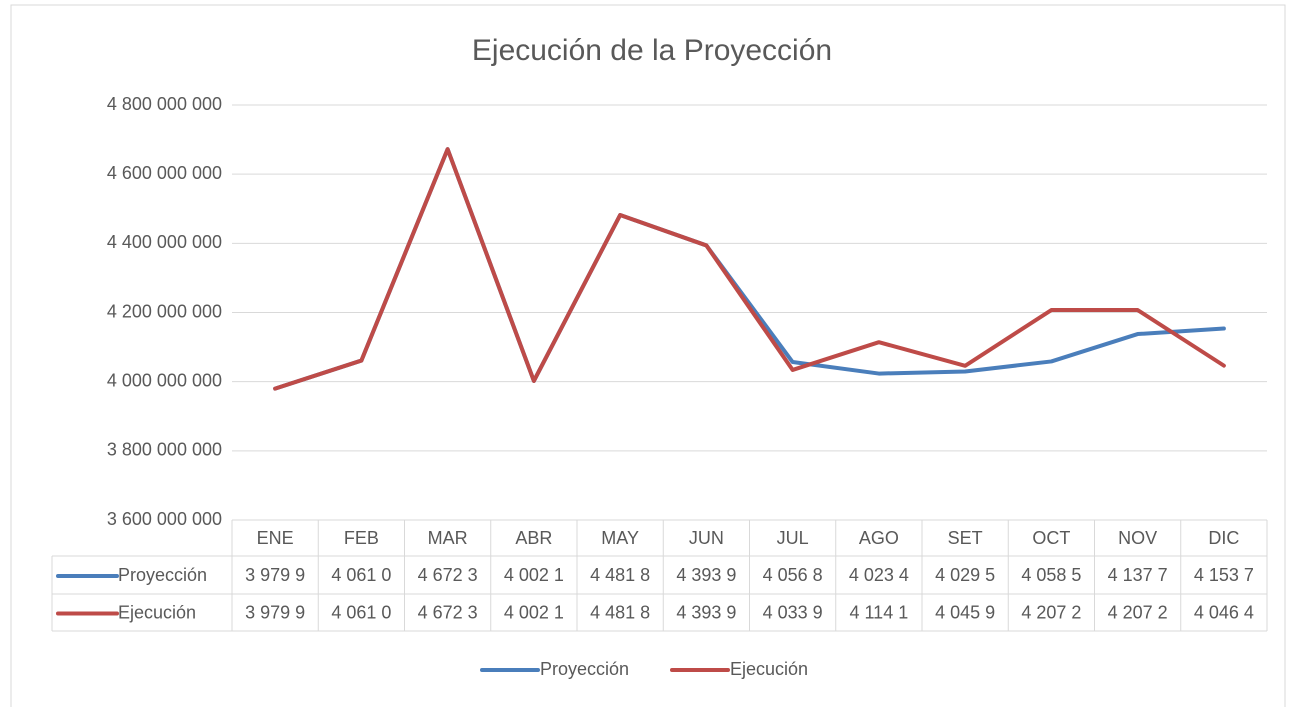 The width and height of the screenshot is (1296, 707). What do you see at coordinates (1137, 538) in the screenshot?
I see `x-tick-label: NOV` at bounding box center [1137, 538].